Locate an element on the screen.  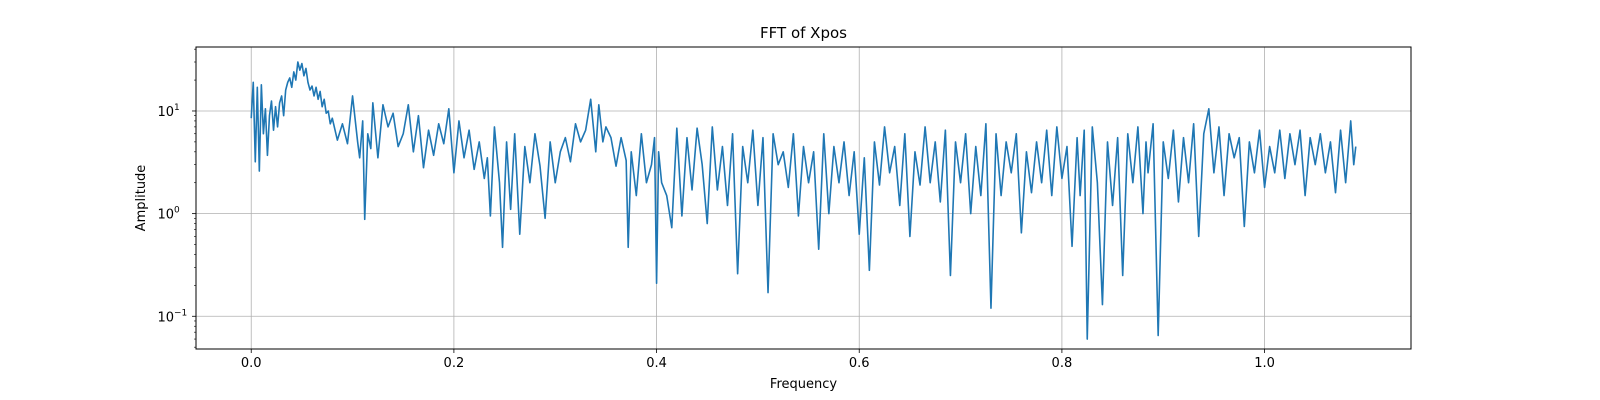
x-tick-label: 1.0 is located at coordinates (1264, 363).